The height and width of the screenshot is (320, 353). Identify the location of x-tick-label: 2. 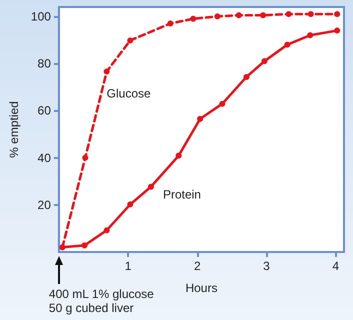
(197, 266).